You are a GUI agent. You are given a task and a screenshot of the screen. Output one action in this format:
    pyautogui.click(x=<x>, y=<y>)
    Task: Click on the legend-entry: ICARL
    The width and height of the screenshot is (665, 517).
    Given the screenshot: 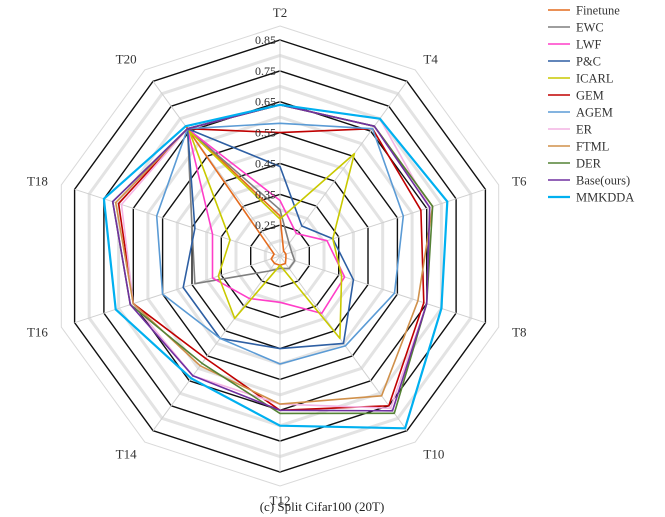 What is the action you would take?
    pyautogui.click(x=595, y=79)
    